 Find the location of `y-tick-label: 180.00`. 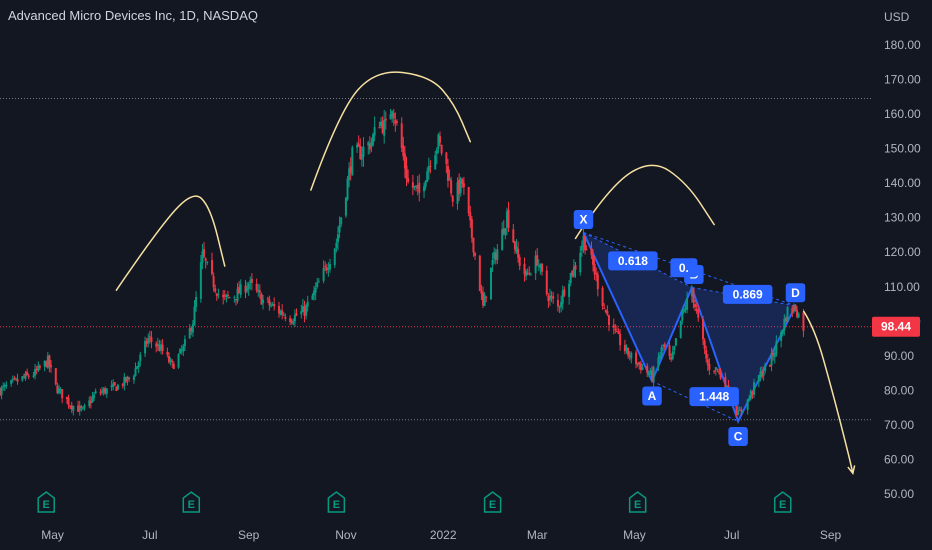

y-tick-label: 180.00 is located at coordinates (902, 45).